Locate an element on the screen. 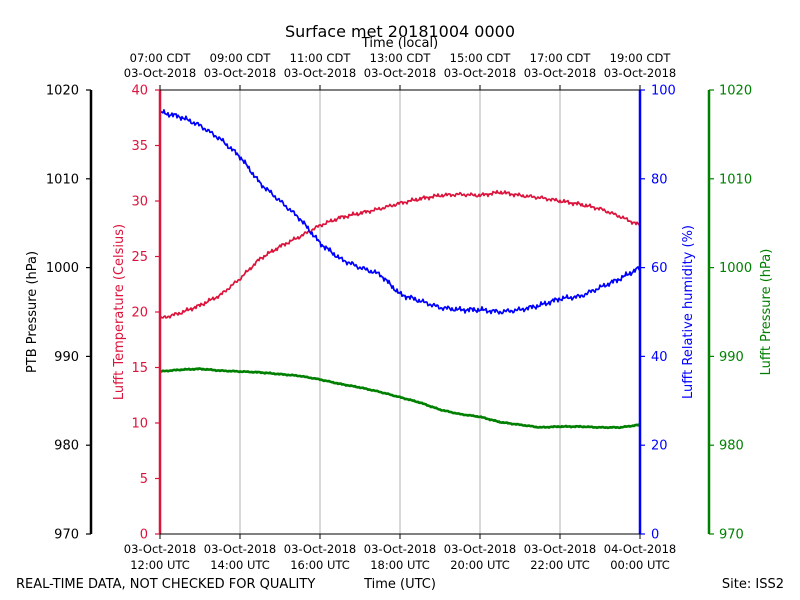  top-x-tick-time: 17:00 CDT is located at coordinates (561, 58).